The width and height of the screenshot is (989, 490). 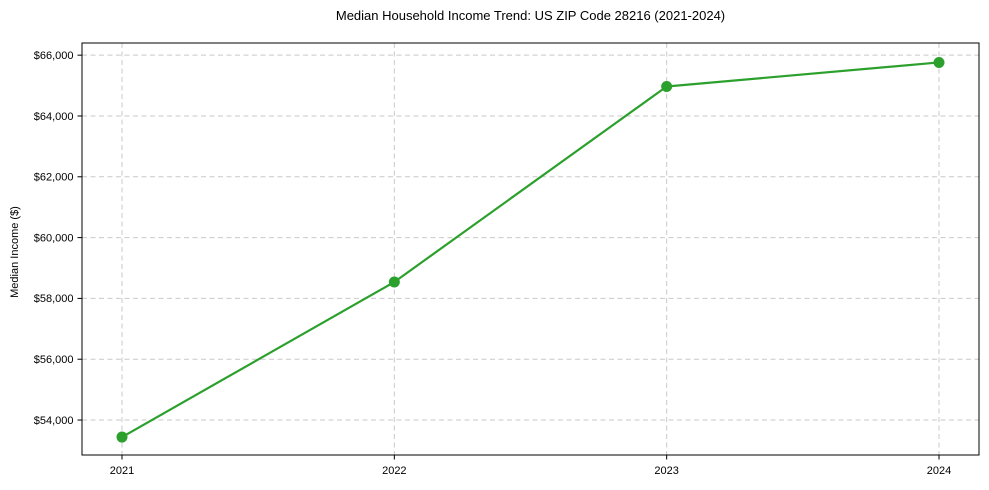 What do you see at coordinates (54, 421) in the screenshot?
I see `y-tick-label: $54,000` at bounding box center [54, 421].